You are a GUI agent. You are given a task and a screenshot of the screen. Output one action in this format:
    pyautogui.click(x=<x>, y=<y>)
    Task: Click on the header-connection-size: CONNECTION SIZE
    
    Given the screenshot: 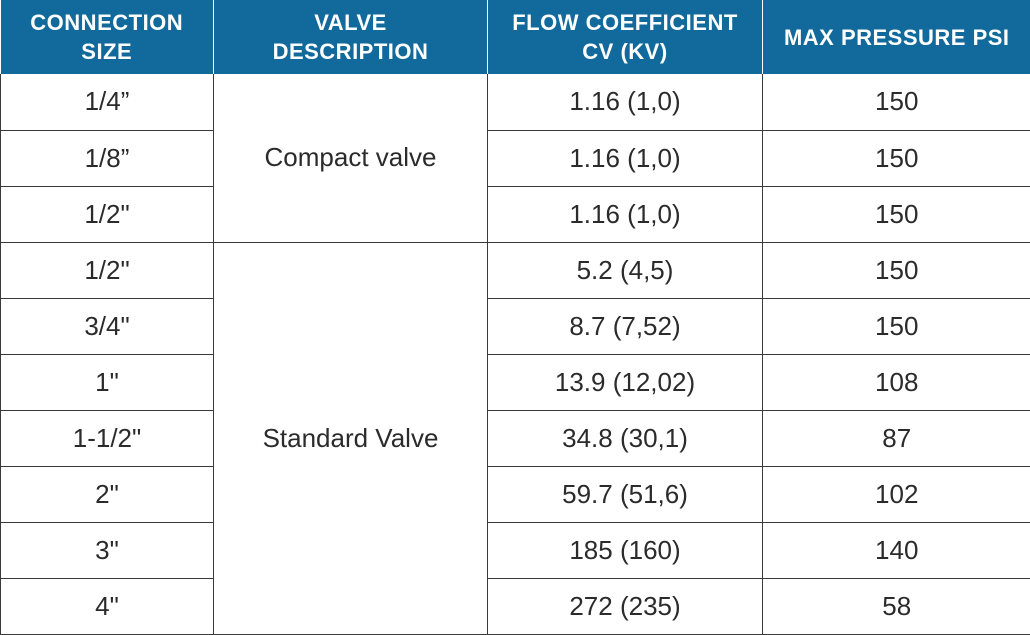 What is the action you would take?
    pyautogui.click(x=107, y=37)
    